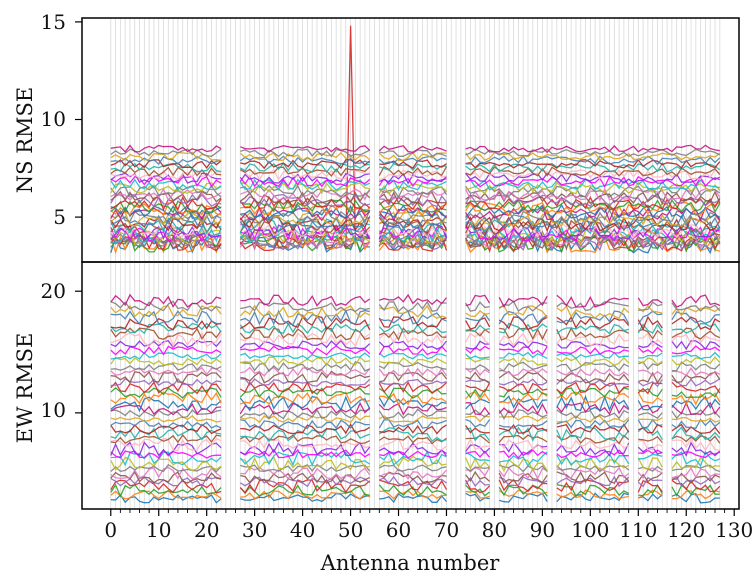  What do you see at coordinates (59, 217) in the screenshot?
I see `ns-ytick-5: 5` at bounding box center [59, 217].